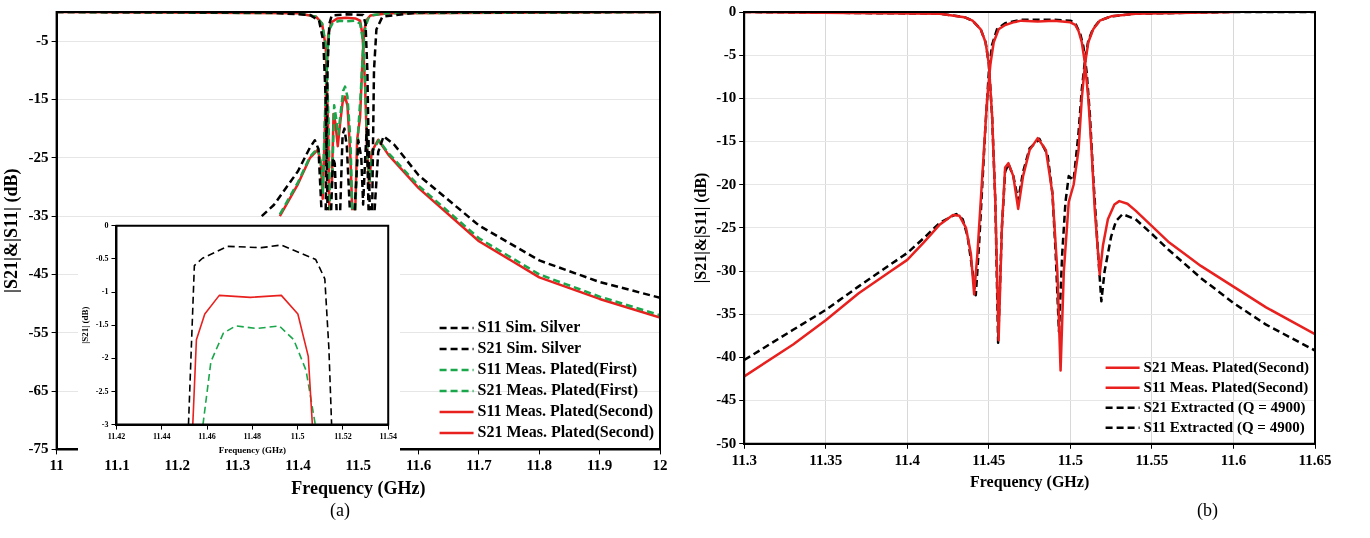 This screenshot has height=538, width=1370. I want to click on legend-label: S21 Sim. Silver, so click(529, 348).